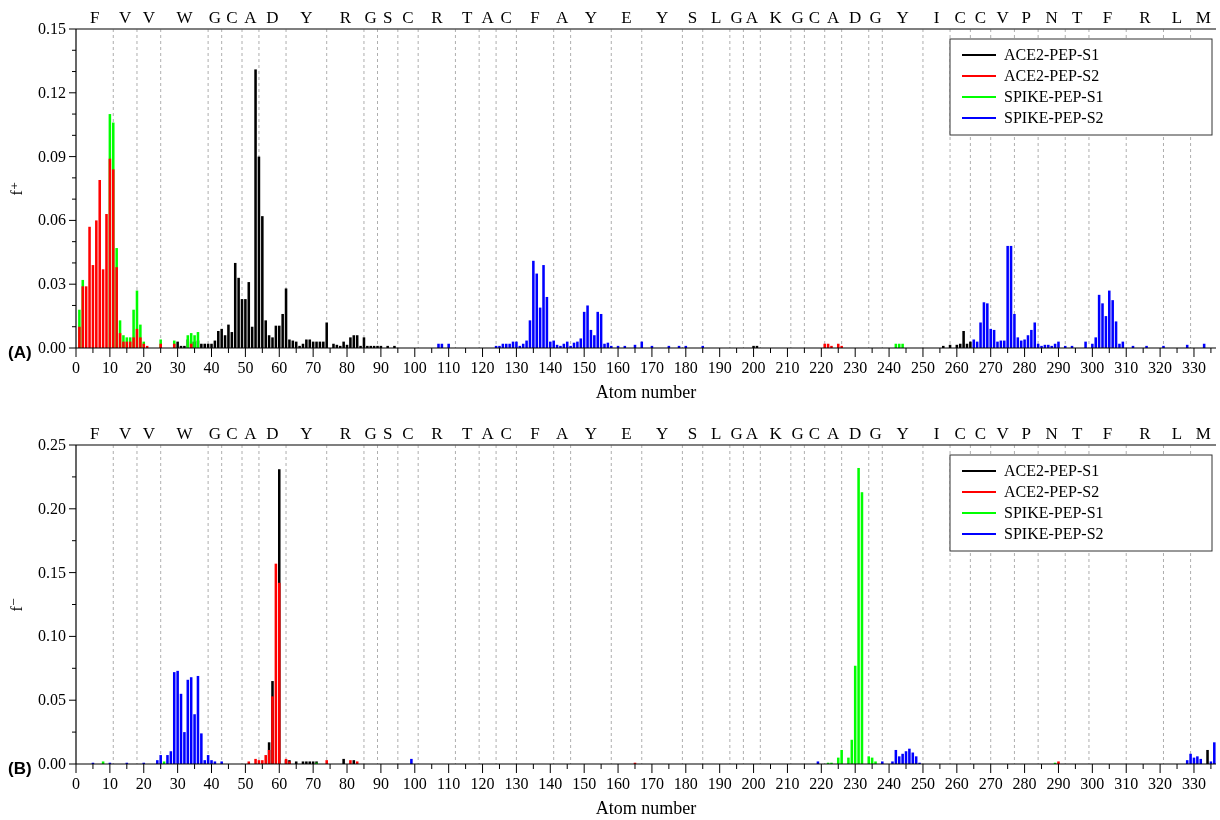 The image size is (1220, 820). Describe the element at coordinates (16, 188) in the screenshot. I see `y-axis-title: f⁺` at that location.